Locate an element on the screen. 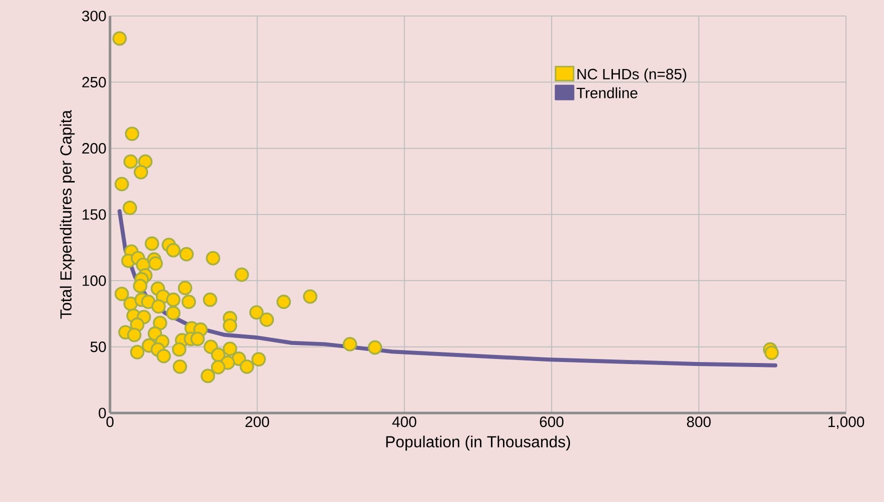  x-axis-title: Population (in Thousands) is located at coordinates (478, 443).